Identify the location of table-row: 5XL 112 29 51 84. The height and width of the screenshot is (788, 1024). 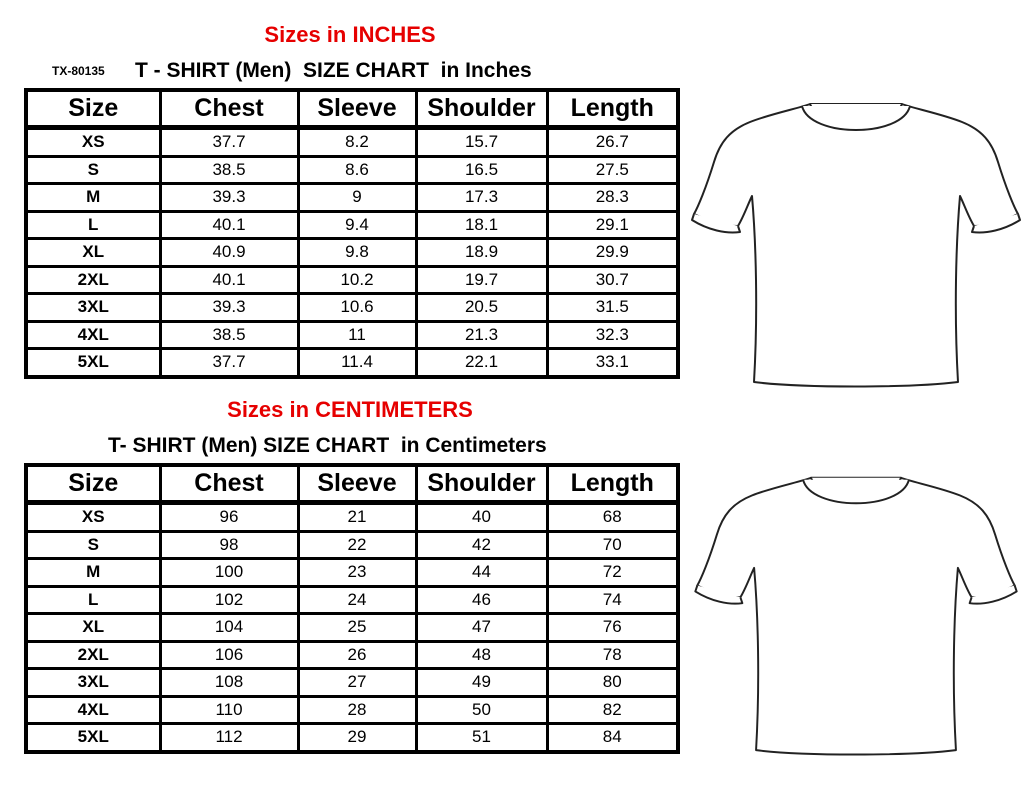
(352, 737).